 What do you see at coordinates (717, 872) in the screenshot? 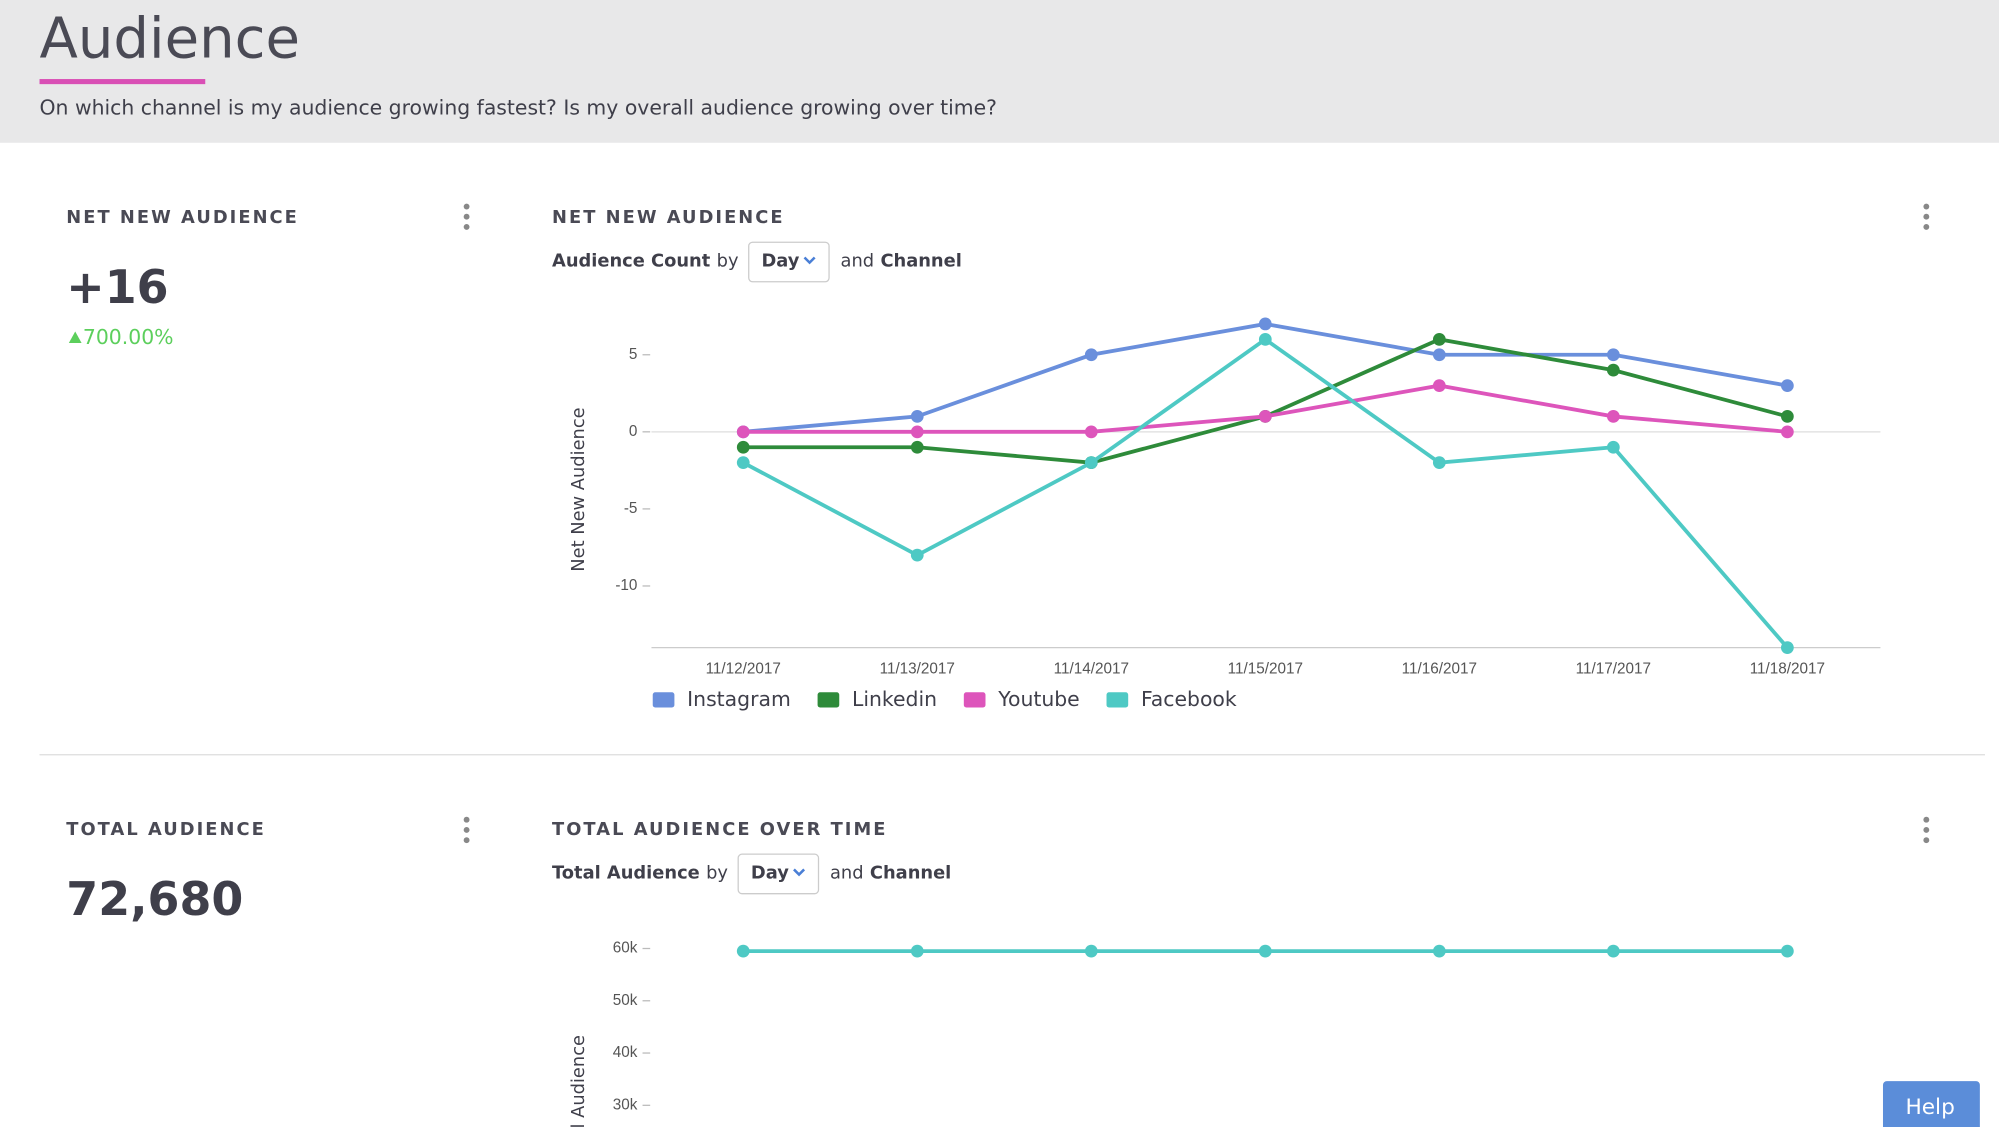
I see `control-by: by` at bounding box center [717, 872].